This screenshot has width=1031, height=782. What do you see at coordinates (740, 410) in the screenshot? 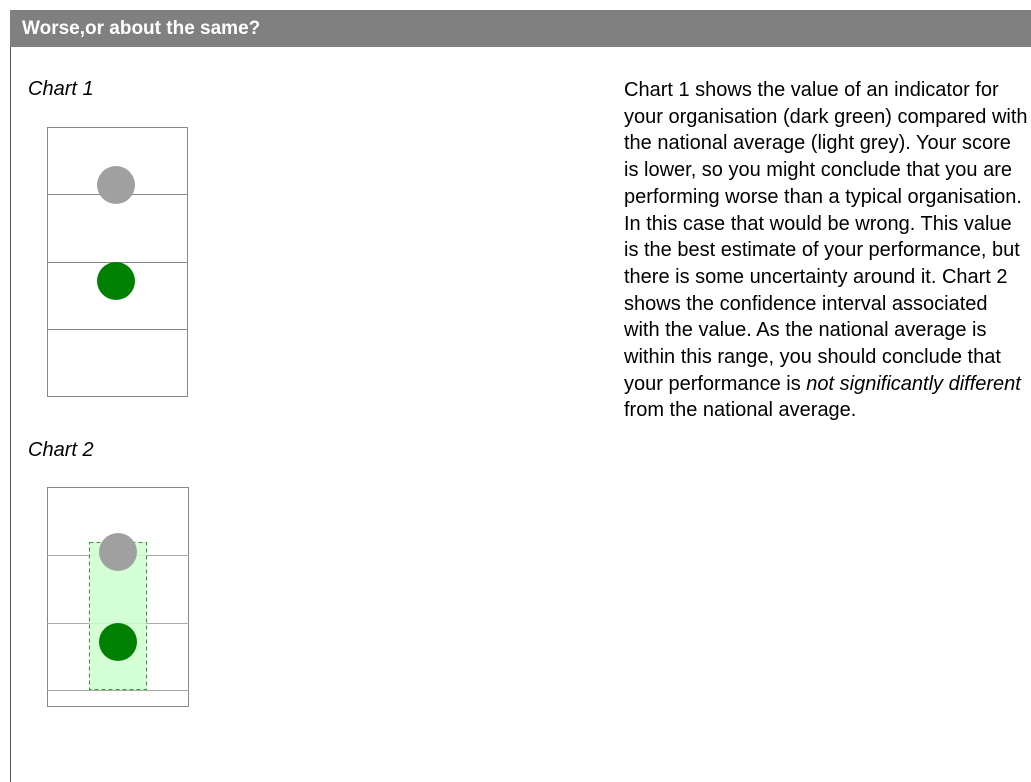
I see `description-text: from the national average.` at bounding box center [740, 410].